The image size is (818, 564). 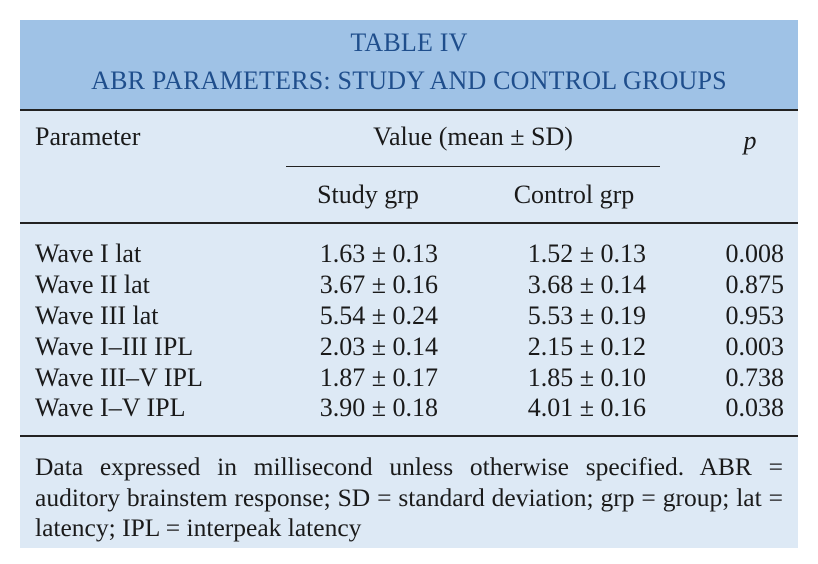 I want to click on cell-parameter: Wave I lat, so click(x=88, y=253).